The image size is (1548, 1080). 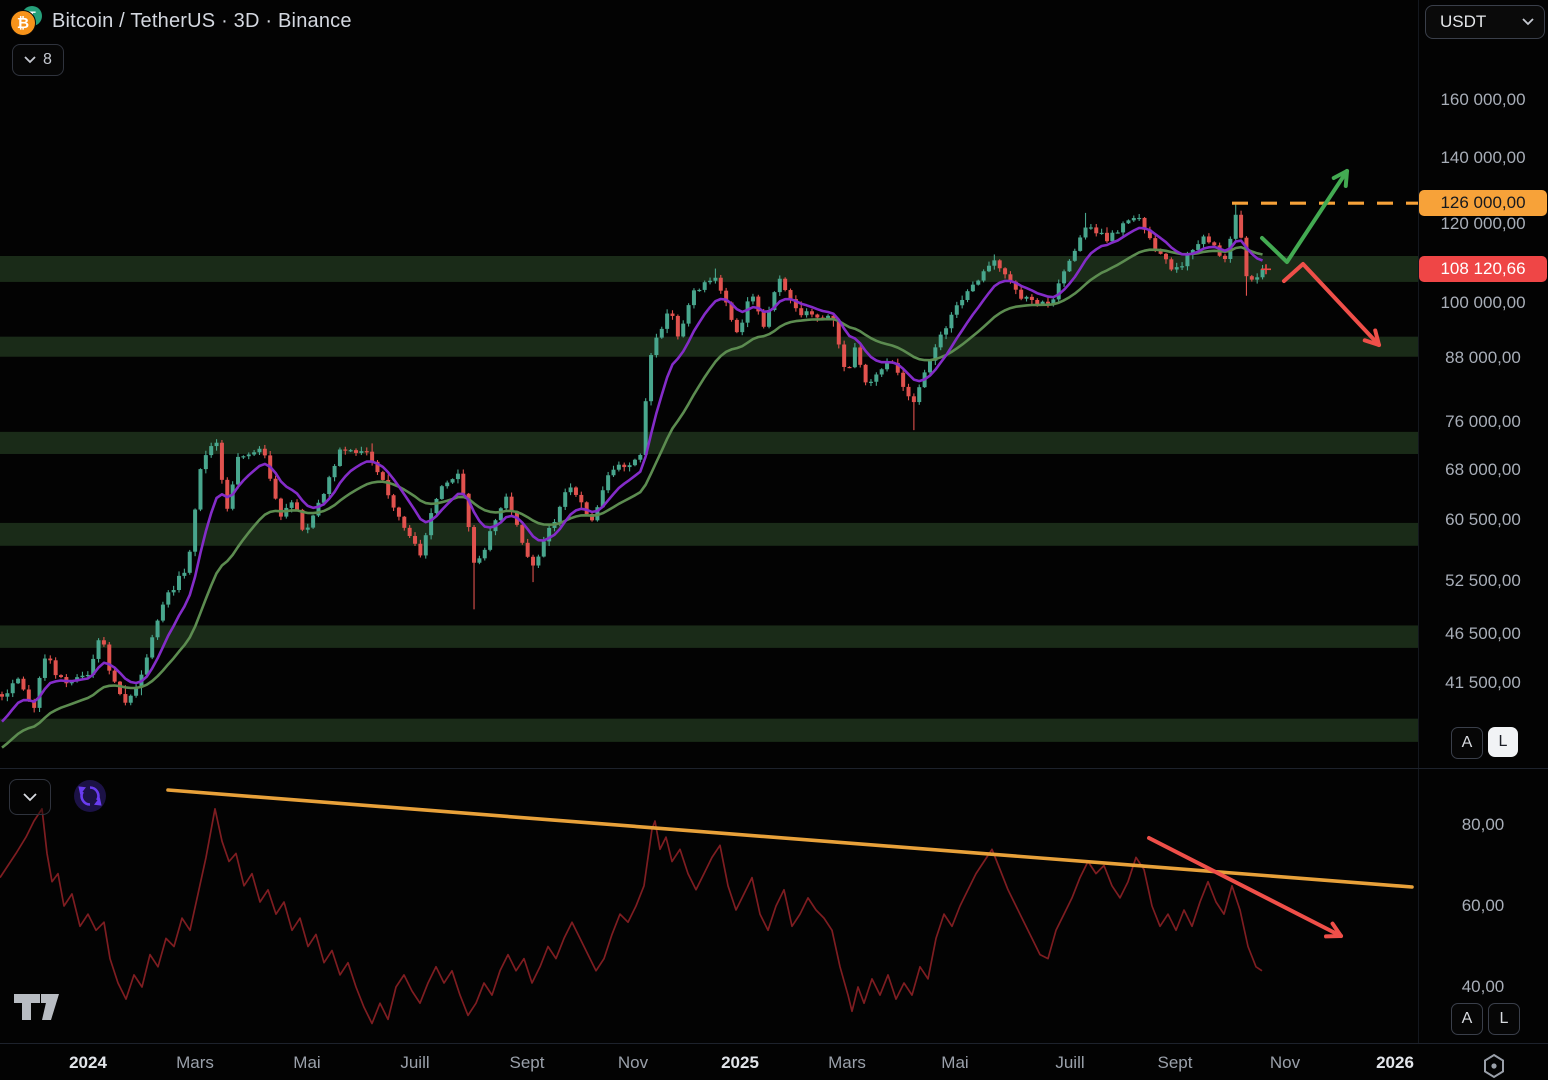 What do you see at coordinates (790, 838) in the screenshot?
I see `rsi-trendline` at bounding box center [790, 838].